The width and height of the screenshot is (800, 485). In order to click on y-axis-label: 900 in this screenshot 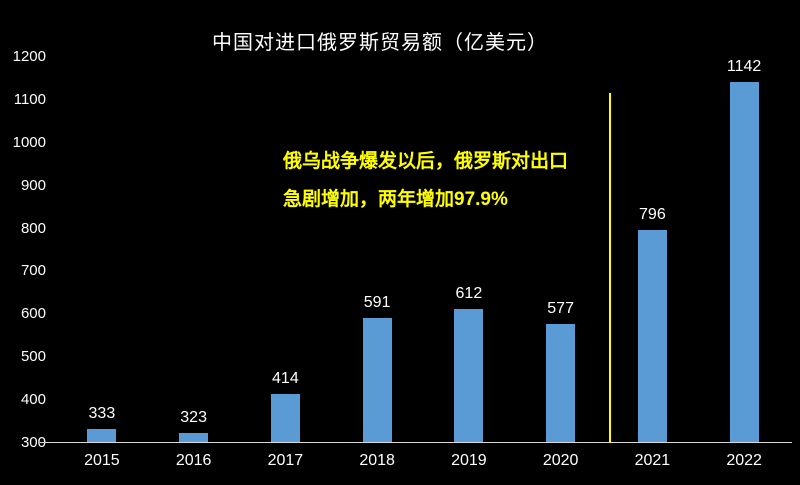, I will do `click(33, 185)`.